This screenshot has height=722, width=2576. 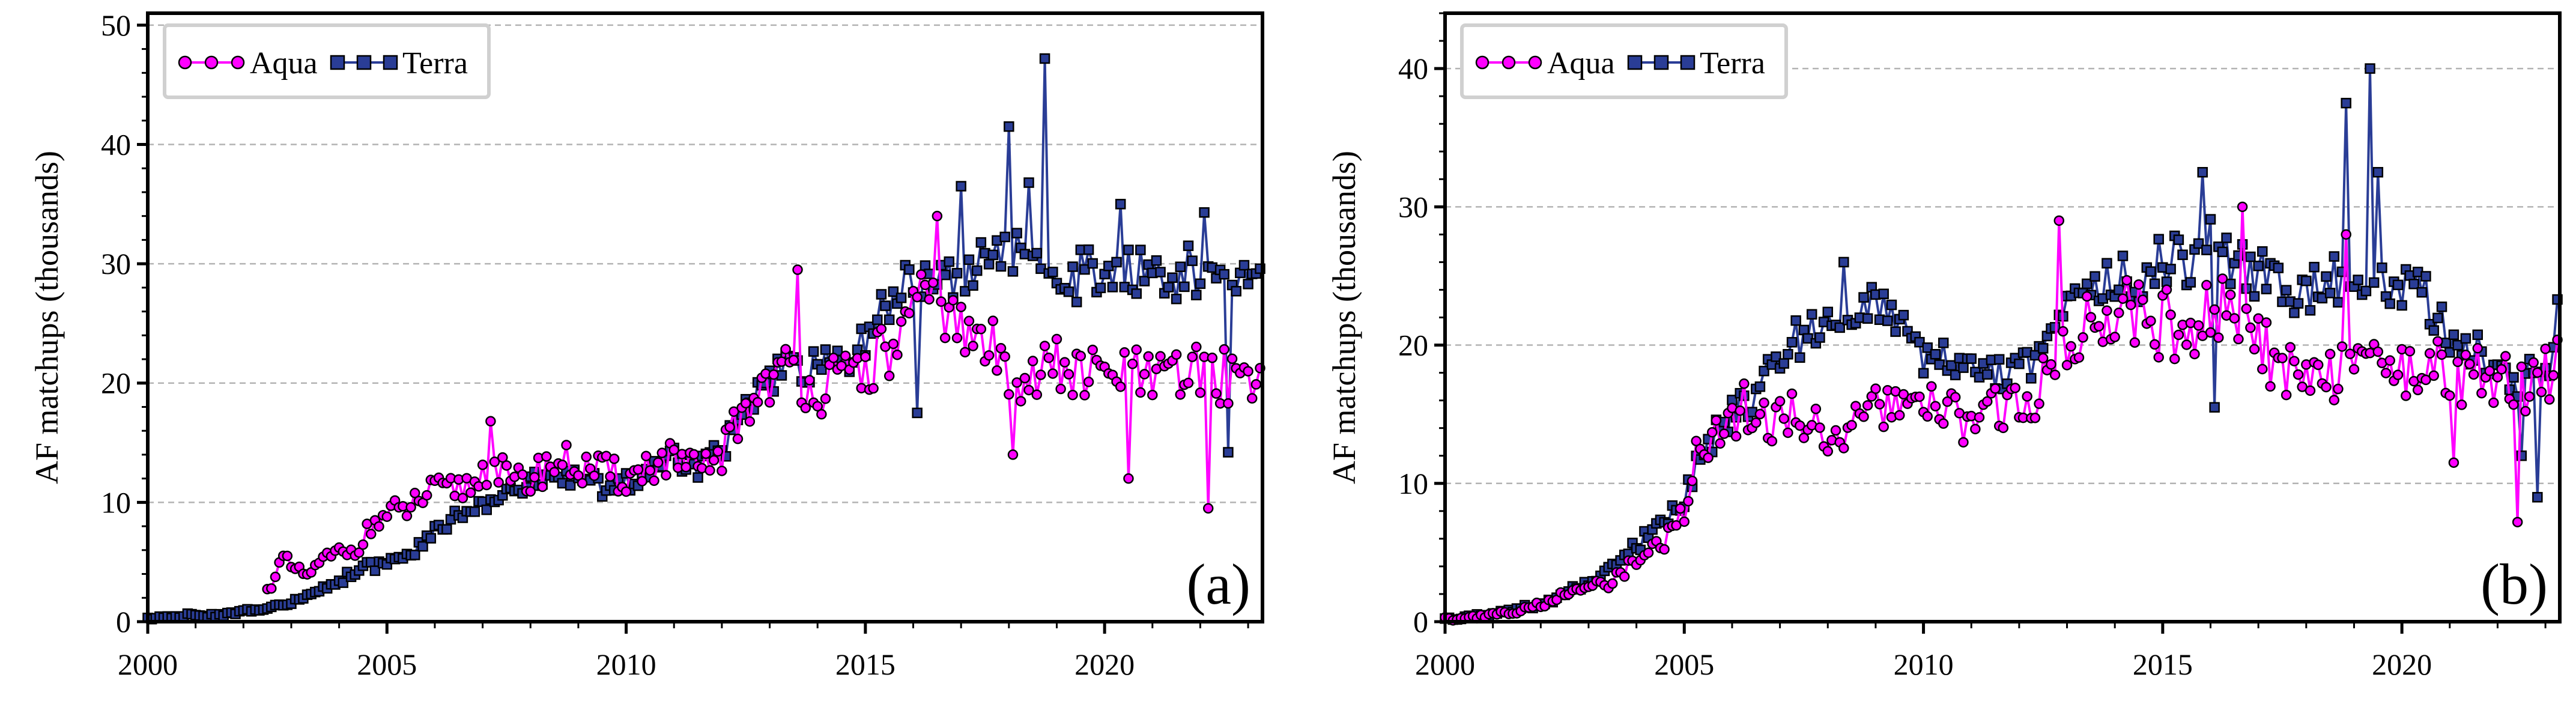 What do you see at coordinates (185, 63) in the screenshot?
I see `legend-marker-aqua` at bounding box center [185, 63].